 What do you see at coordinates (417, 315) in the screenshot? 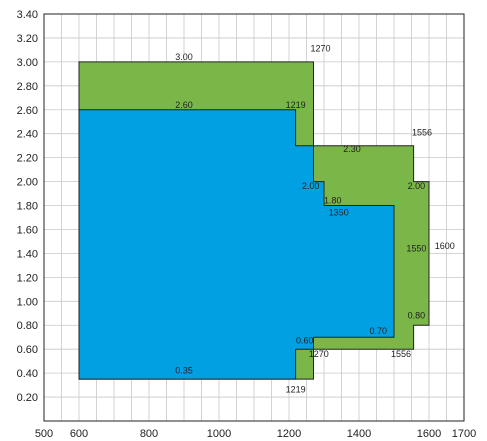
I see `annotation-label: 0.80` at bounding box center [417, 315].